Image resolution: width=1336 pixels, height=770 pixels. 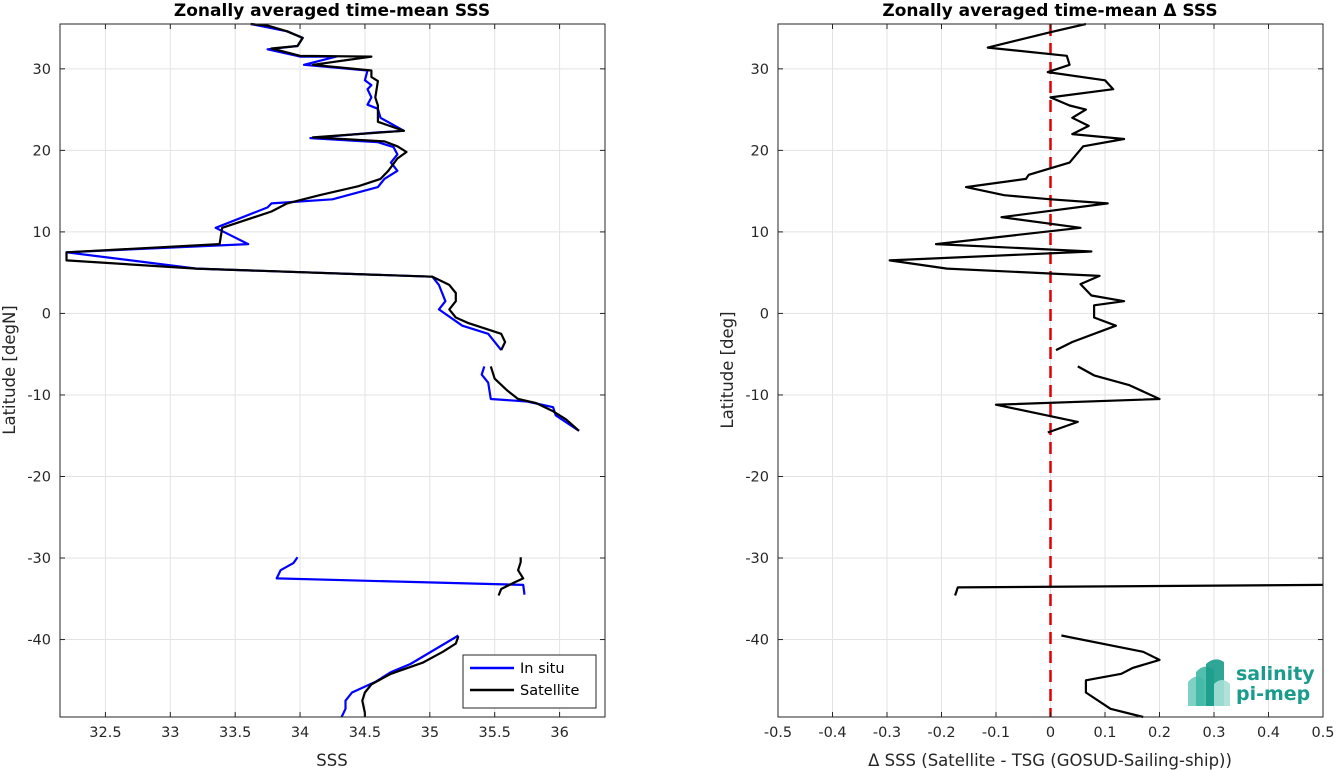 What do you see at coordinates (1049, 11) in the screenshot?
I see `right-chart-title: Zonally averaged time-mean Δ SSS` at bounding box center [1049, 11].